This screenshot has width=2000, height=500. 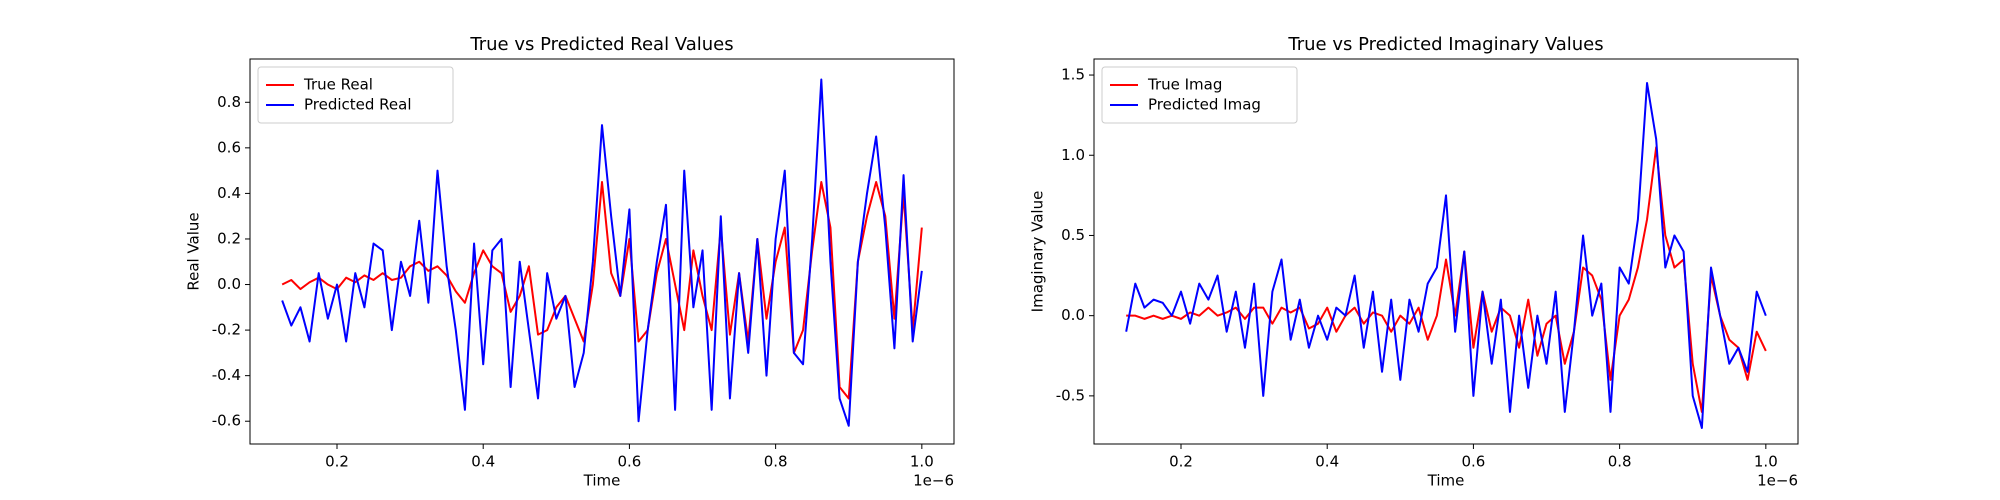 What do you see at coordinates (602, 290) in the screenshot?
I see `series-line` at bounding box center [602, 290].